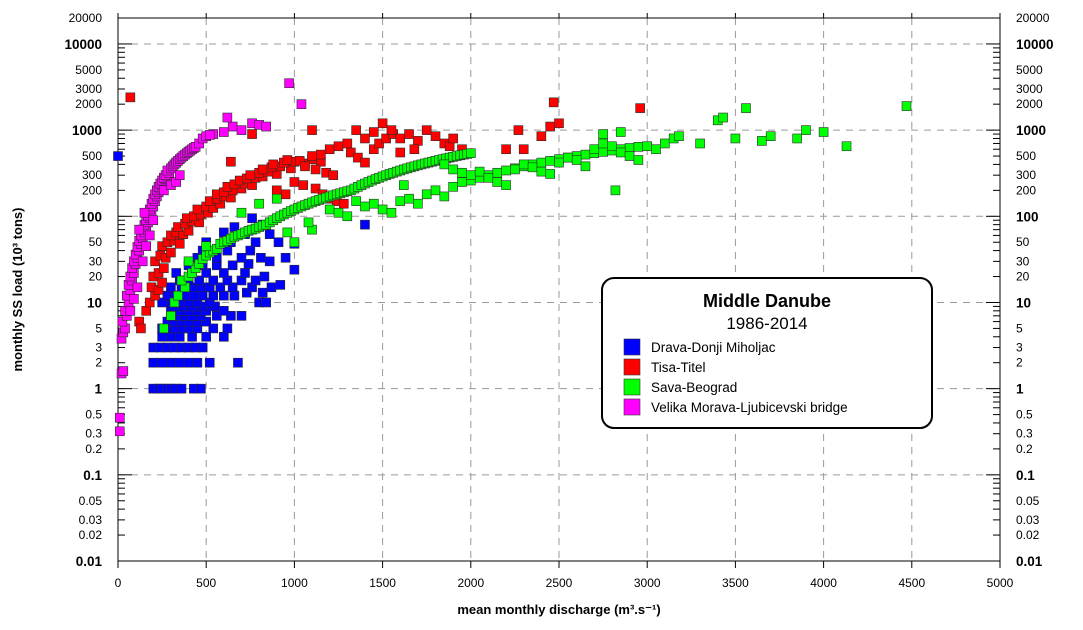 The image size is (1083, 630). Describe the element at coordinates (91, 535) in the screenshot. I see `y-tick-label: 0.02` at that location.